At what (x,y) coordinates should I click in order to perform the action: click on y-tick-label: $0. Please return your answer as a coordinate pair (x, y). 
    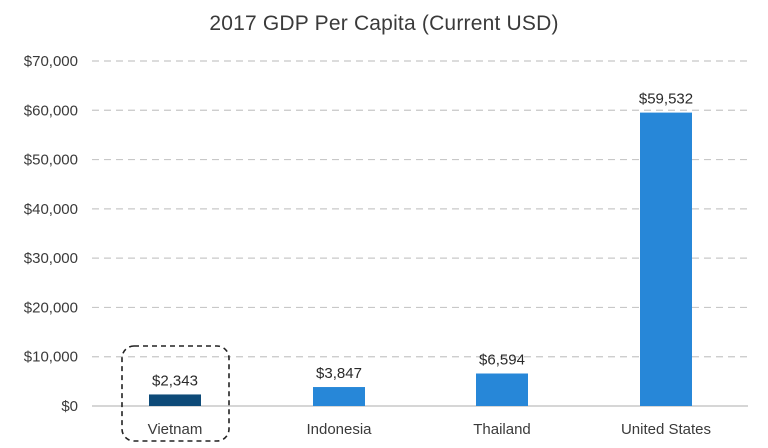
    Looking at the image, I should click on (69, 406).